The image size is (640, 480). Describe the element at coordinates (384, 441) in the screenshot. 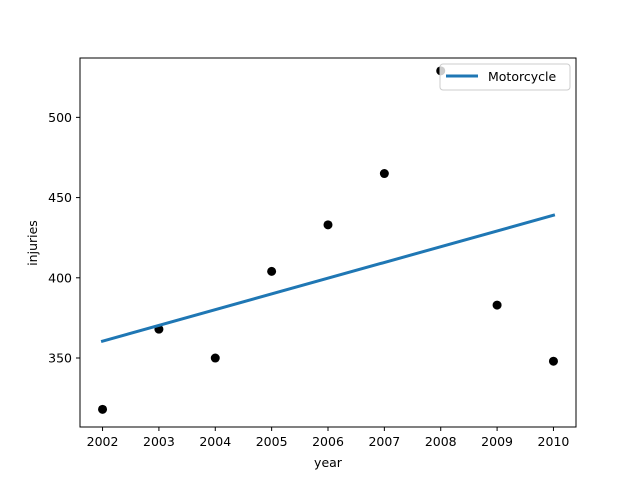

I see `x-tick-label-2007: 2007` at that location.